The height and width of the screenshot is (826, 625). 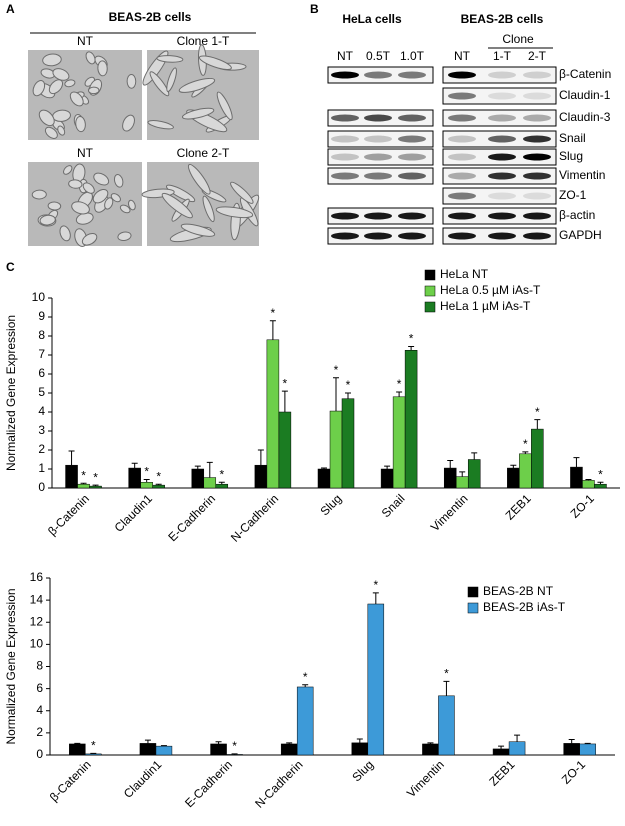 I want to click on lane-label: 1-T, so click(x=502, y=56).